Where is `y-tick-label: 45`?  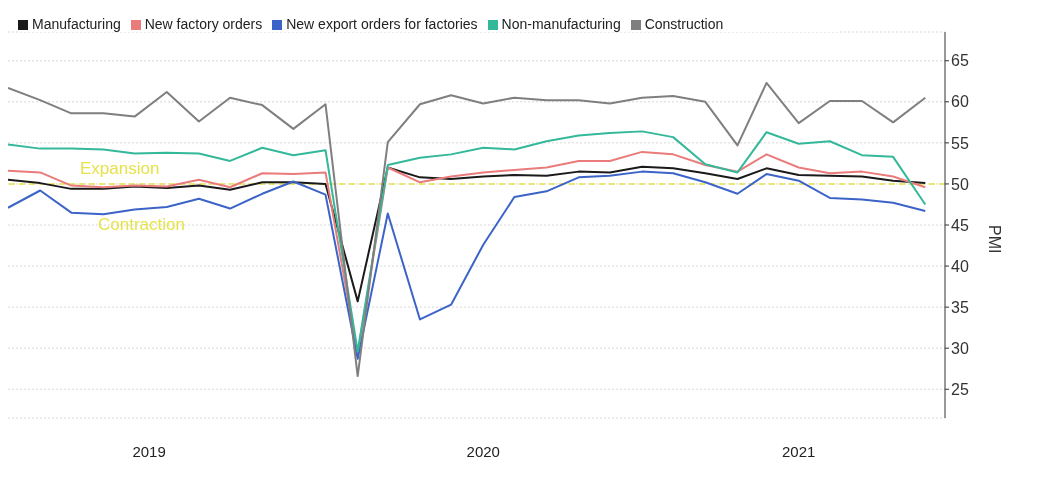 y-tick-label: 45 is located at coordinates (960, 225).